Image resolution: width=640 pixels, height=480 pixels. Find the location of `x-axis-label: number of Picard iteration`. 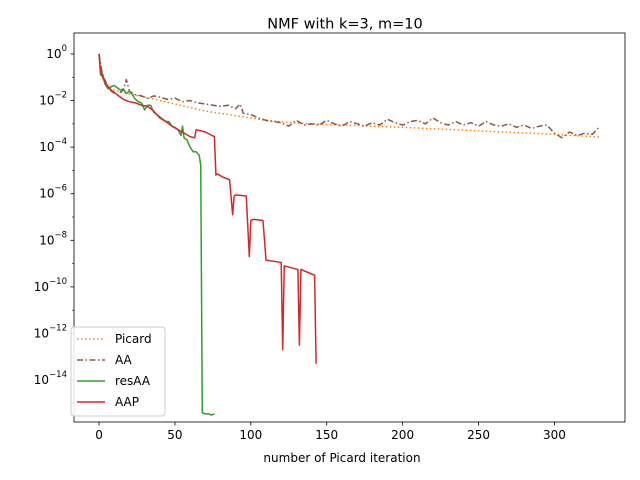

x-axis-label: number of Picard iteration is located at coordinates (341, 458).